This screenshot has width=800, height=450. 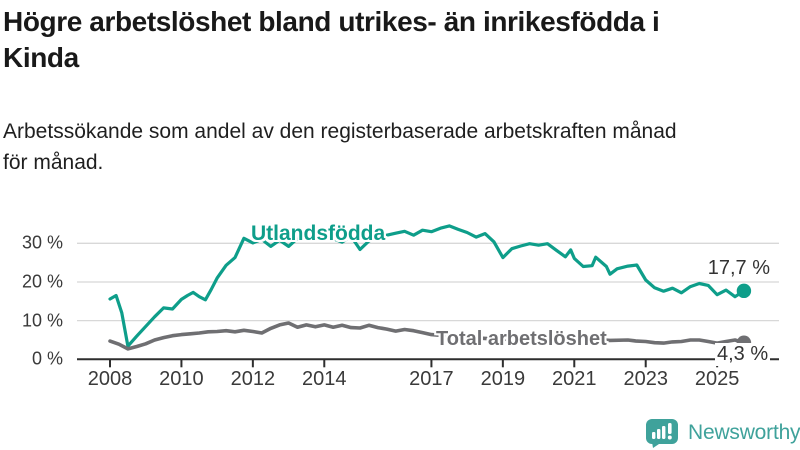 I want to click on page-title-line-2: Kinda, so click(x=41, y=57).